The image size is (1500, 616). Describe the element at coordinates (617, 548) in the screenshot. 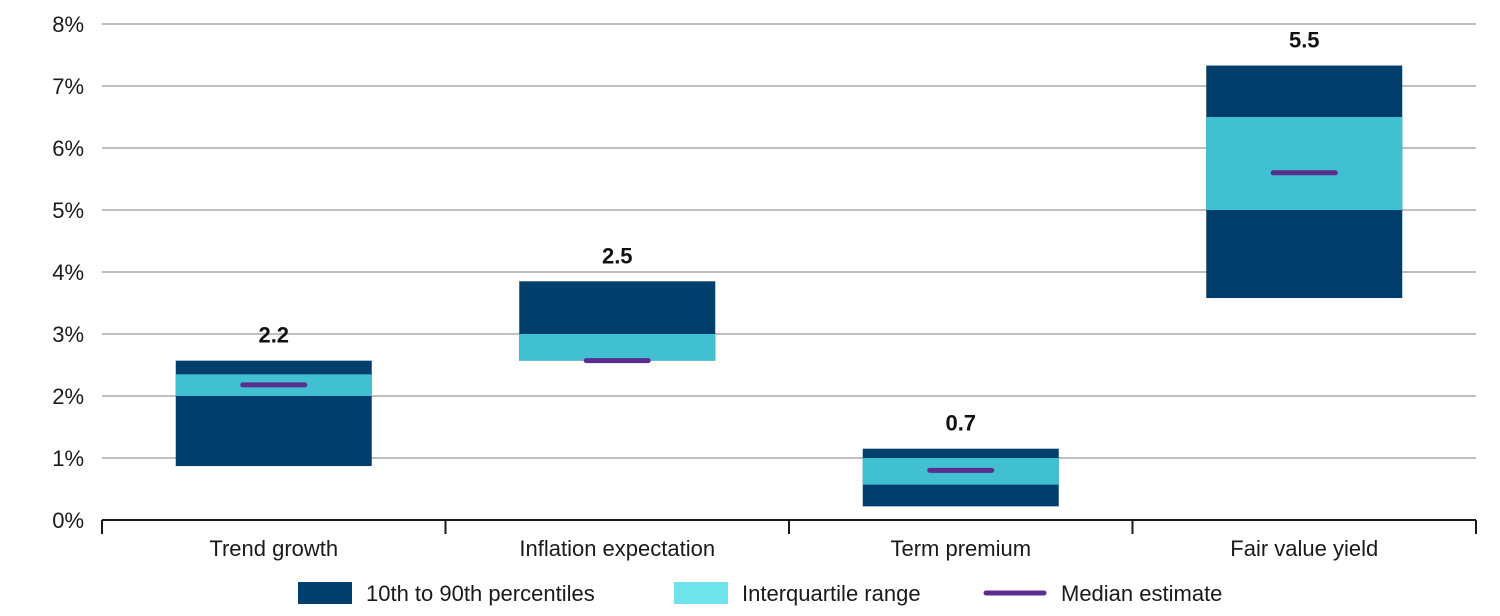

I see `x-tick-label: Inflation expectation` at that location.